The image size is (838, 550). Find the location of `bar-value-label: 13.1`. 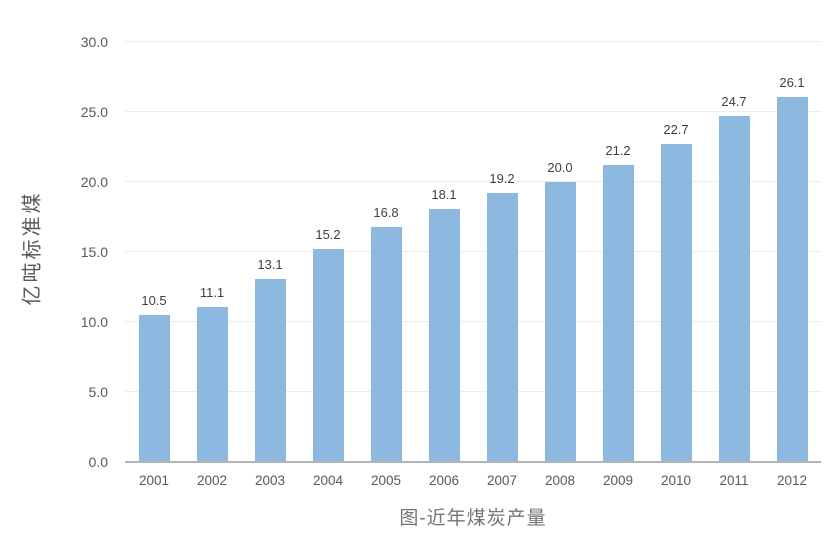

bar-value-label: 13.1 is located at coordinates (270, 264).